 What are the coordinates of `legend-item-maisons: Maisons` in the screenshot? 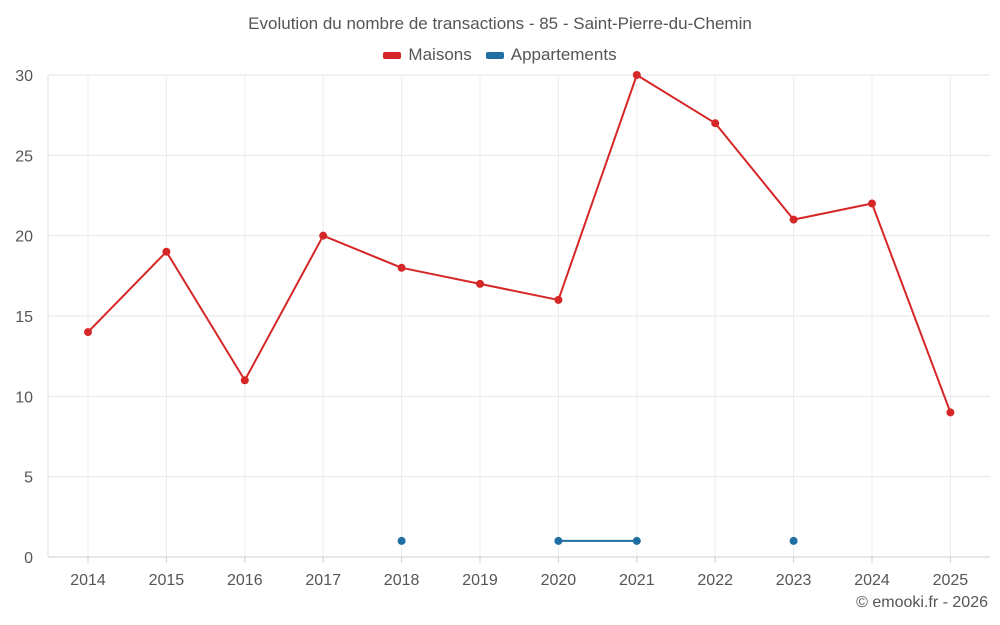 It's located at (427, 55).